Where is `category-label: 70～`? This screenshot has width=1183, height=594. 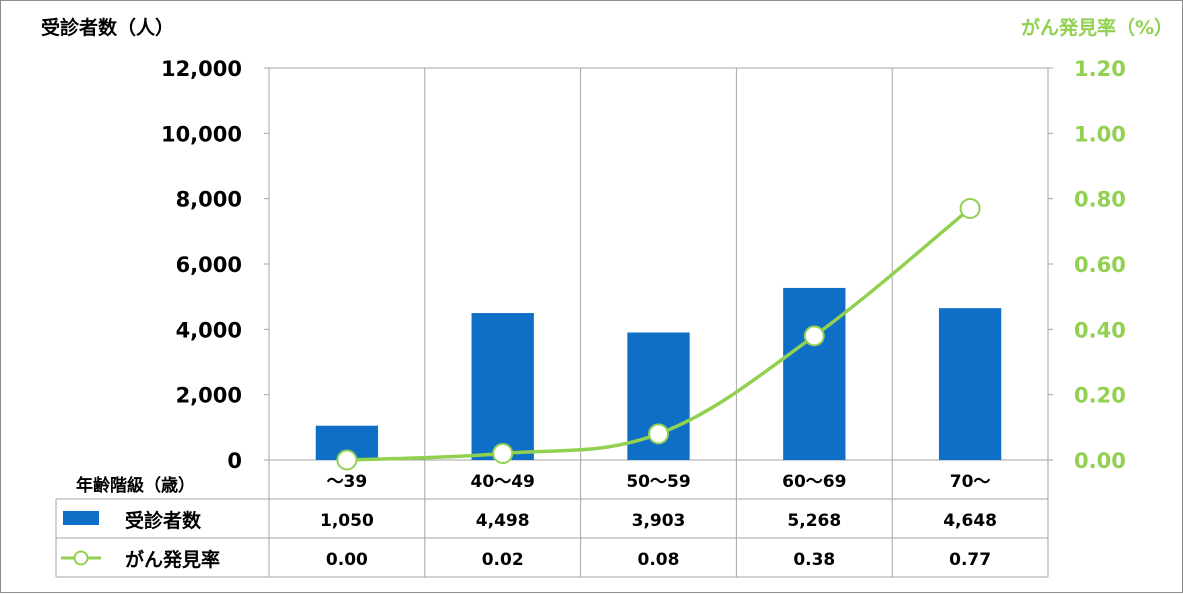
category-label: 70～ is located at coordinates (970, 482).